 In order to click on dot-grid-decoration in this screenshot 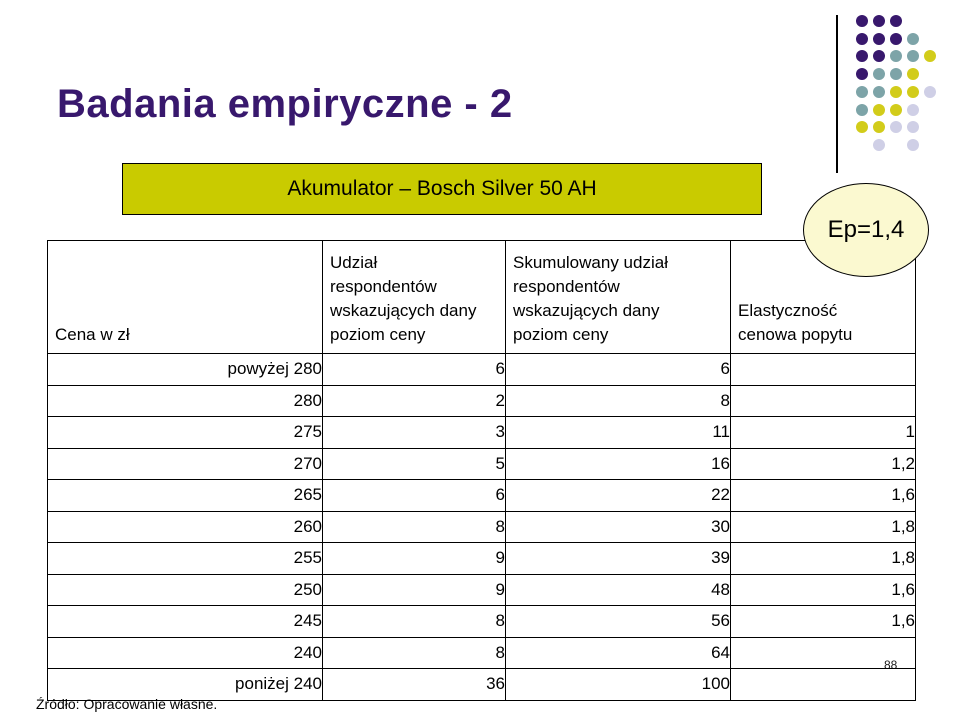, I will do `click(901, 87)`.